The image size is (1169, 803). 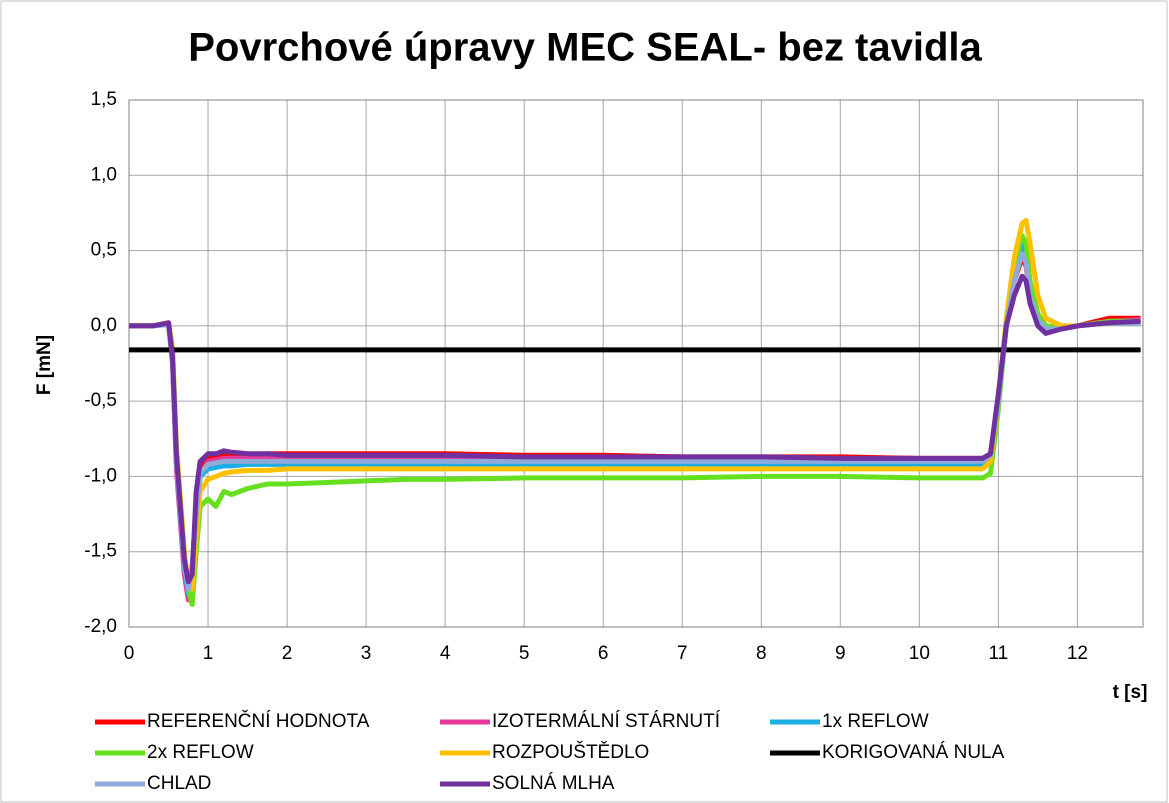 What do you see at coordinates (913, 752) in the screenshot?
I see `legend-label: KORIGOVANÁ NULA` at bounding box center [913, 752].